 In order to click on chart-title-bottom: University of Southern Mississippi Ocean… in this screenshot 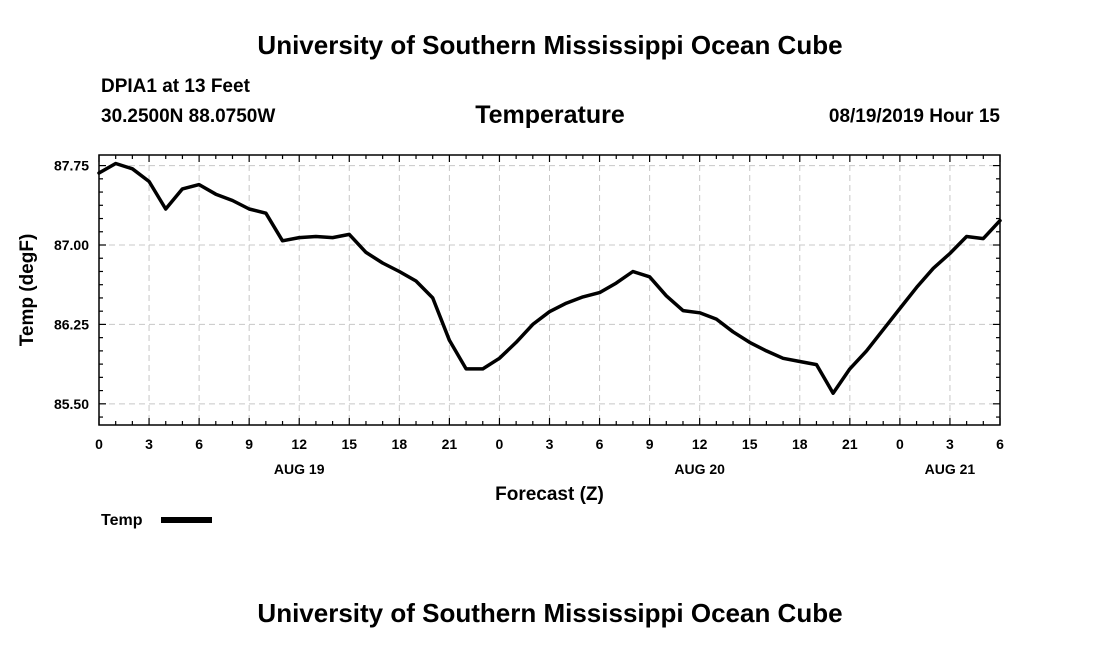, I will do `click(550, 613)`.